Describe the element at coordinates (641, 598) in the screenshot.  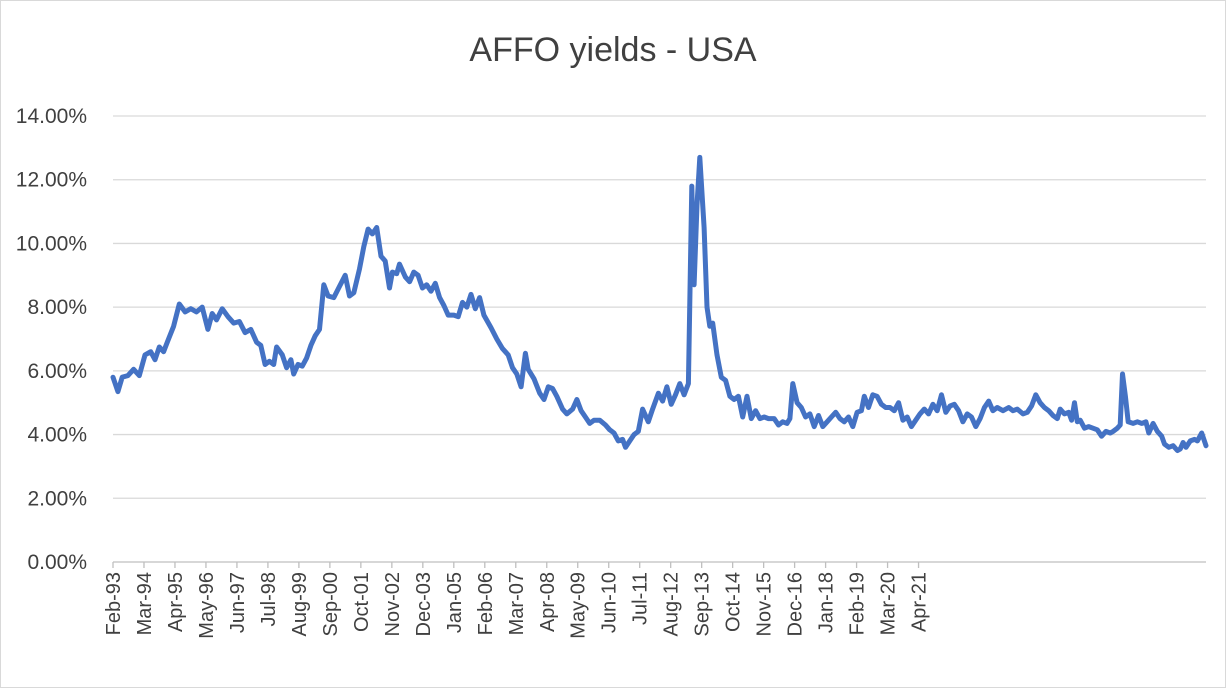
I see `x-tick-label: Jul-11` at that location.